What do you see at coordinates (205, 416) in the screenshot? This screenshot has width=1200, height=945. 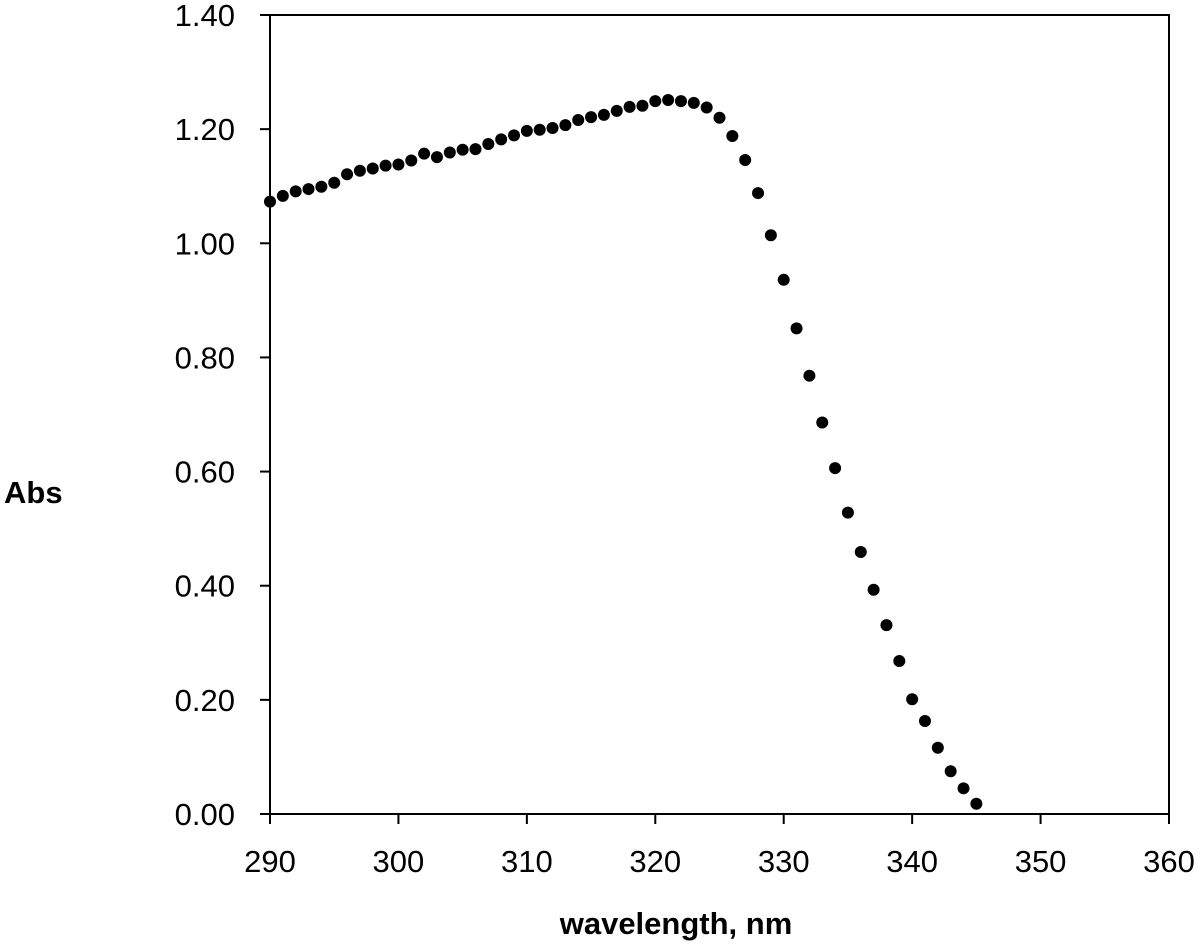 I see `y-axis-tick-labels: 0.00 0.20 0.40 0.60 0.80 1.00 1.20 1.40` at bounding box center [205, 416].